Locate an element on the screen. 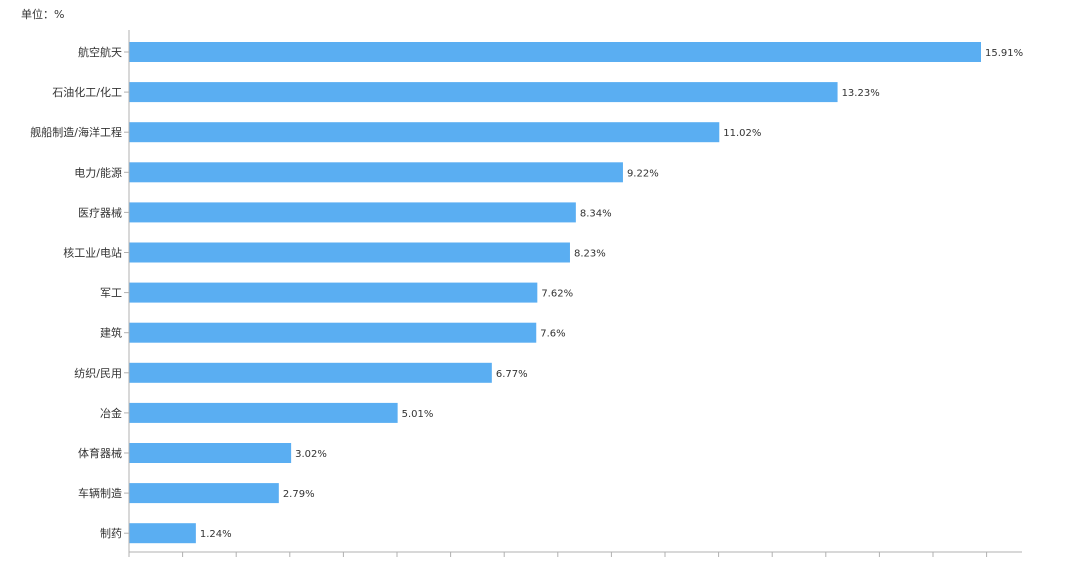  category-label: 军工 is located at coordinates (111, 293).